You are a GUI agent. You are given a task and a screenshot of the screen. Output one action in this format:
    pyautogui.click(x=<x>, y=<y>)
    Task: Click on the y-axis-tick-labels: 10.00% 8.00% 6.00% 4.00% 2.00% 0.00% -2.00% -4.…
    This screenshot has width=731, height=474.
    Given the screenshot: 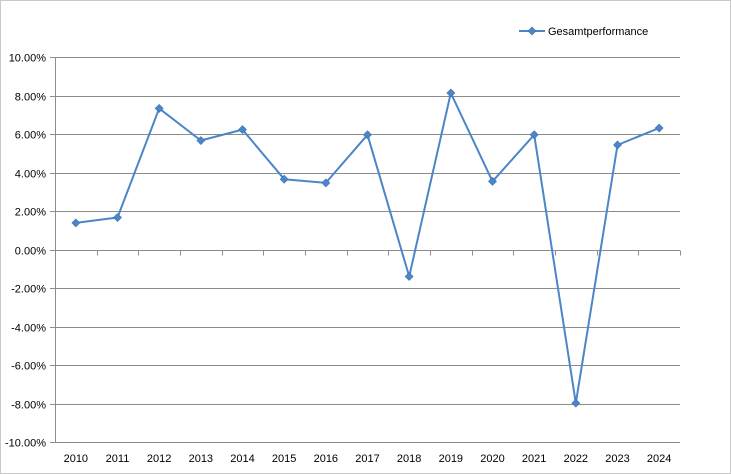 What is the action you would take?
    pyautogui.click(x=25, y=251)
    